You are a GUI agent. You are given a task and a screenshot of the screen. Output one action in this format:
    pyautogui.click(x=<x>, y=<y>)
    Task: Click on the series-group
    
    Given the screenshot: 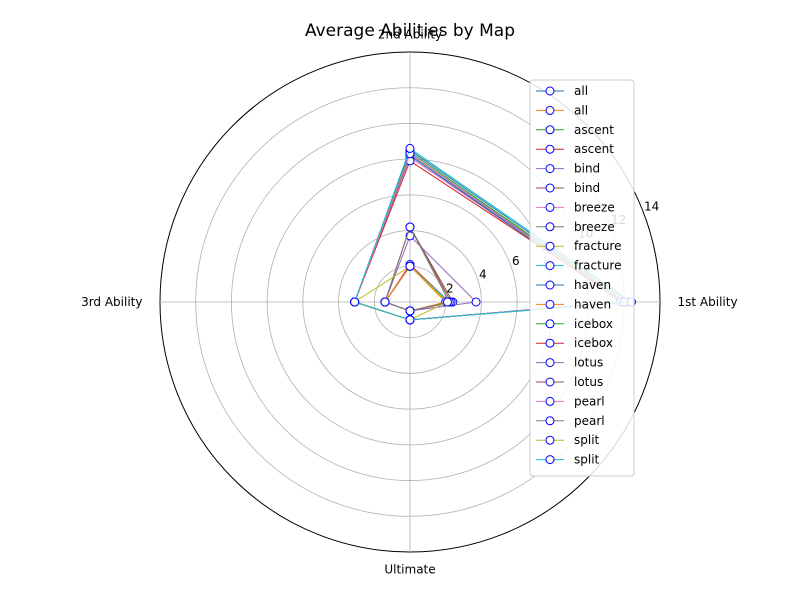 What is the action you would take?
    pyautogui.click(x=430, y=273)
    